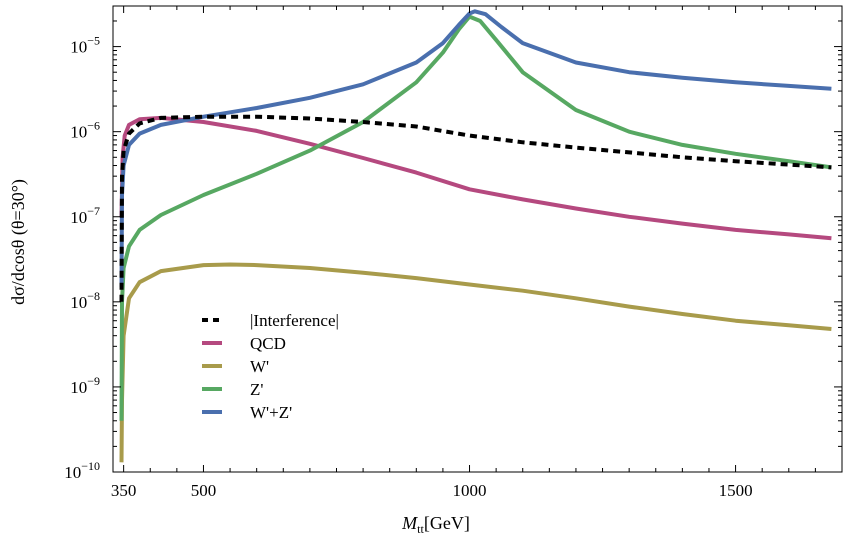 The width and height of the screenshot is (854, 542). I want to click on y-tick-label: 10⁻⁶, so click(85, 130).